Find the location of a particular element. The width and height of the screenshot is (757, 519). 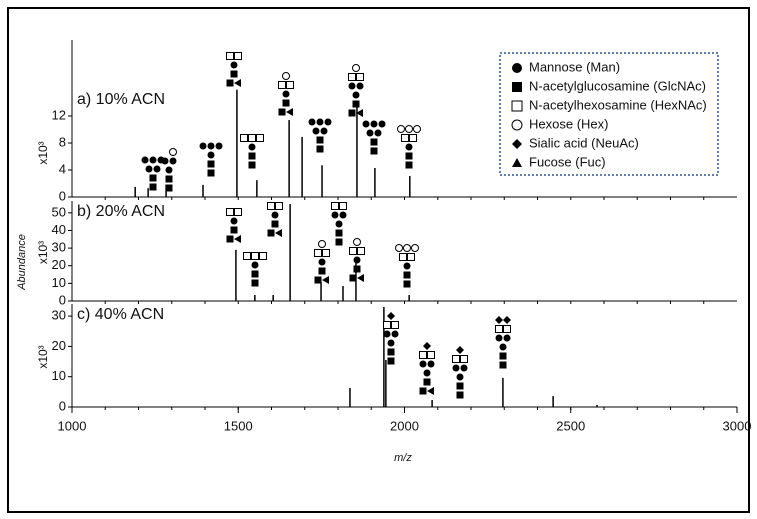

y-tick-label: 8 is located at coordinates (62, 141).